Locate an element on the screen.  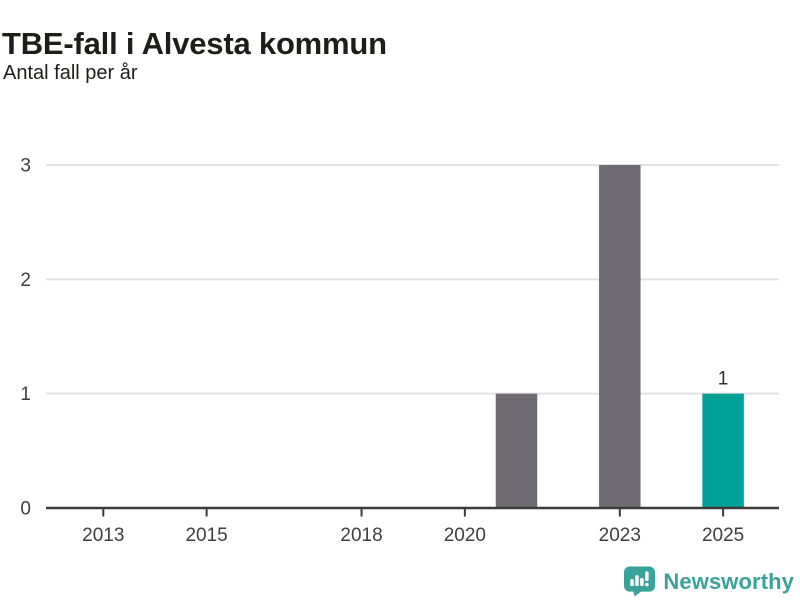
newsworthy-logo-icon is located at coordinates (640, 581).